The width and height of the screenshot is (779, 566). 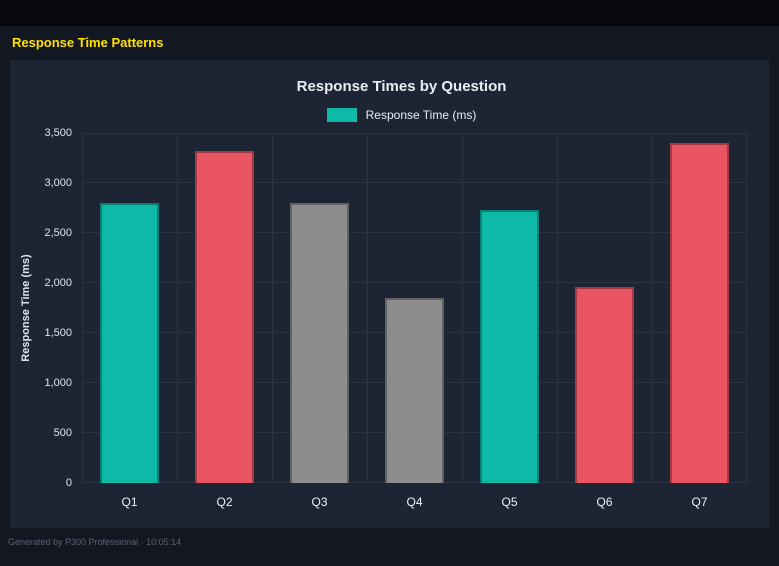 I want to click on y-tick-label: 2,500, so click(x=58, y=233).